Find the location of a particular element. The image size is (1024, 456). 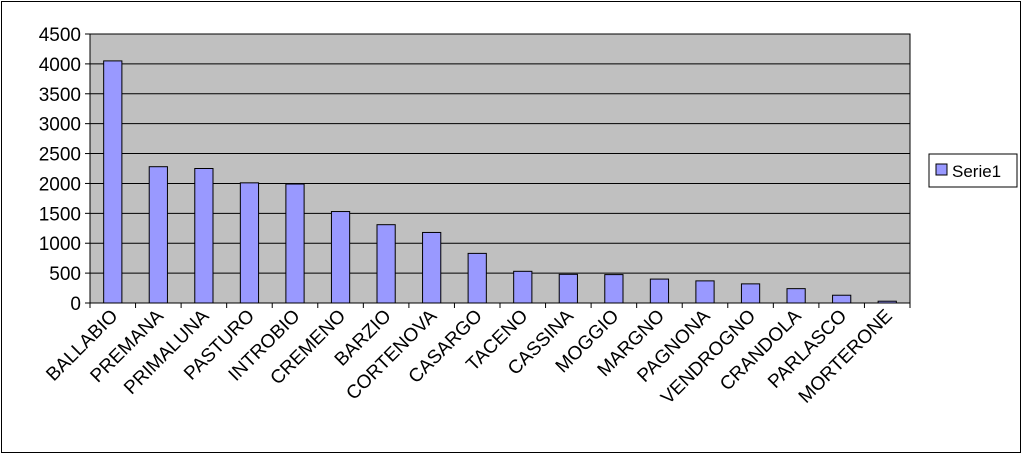

y-tick-label: 3000 is located at coordinates (60, 125).